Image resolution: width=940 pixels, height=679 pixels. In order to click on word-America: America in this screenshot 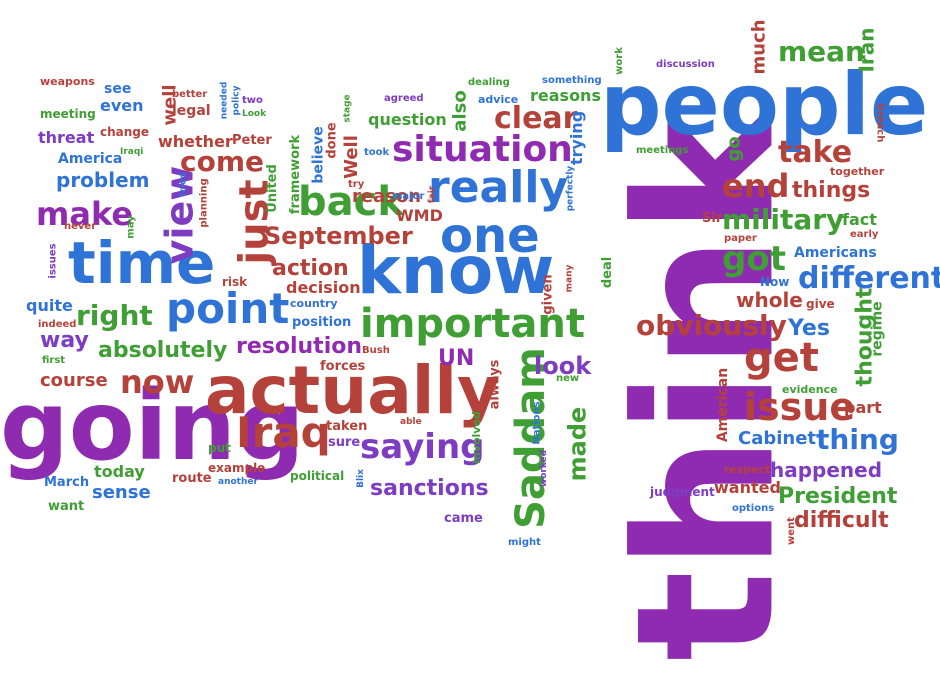, I will do `click(90, 159)`.